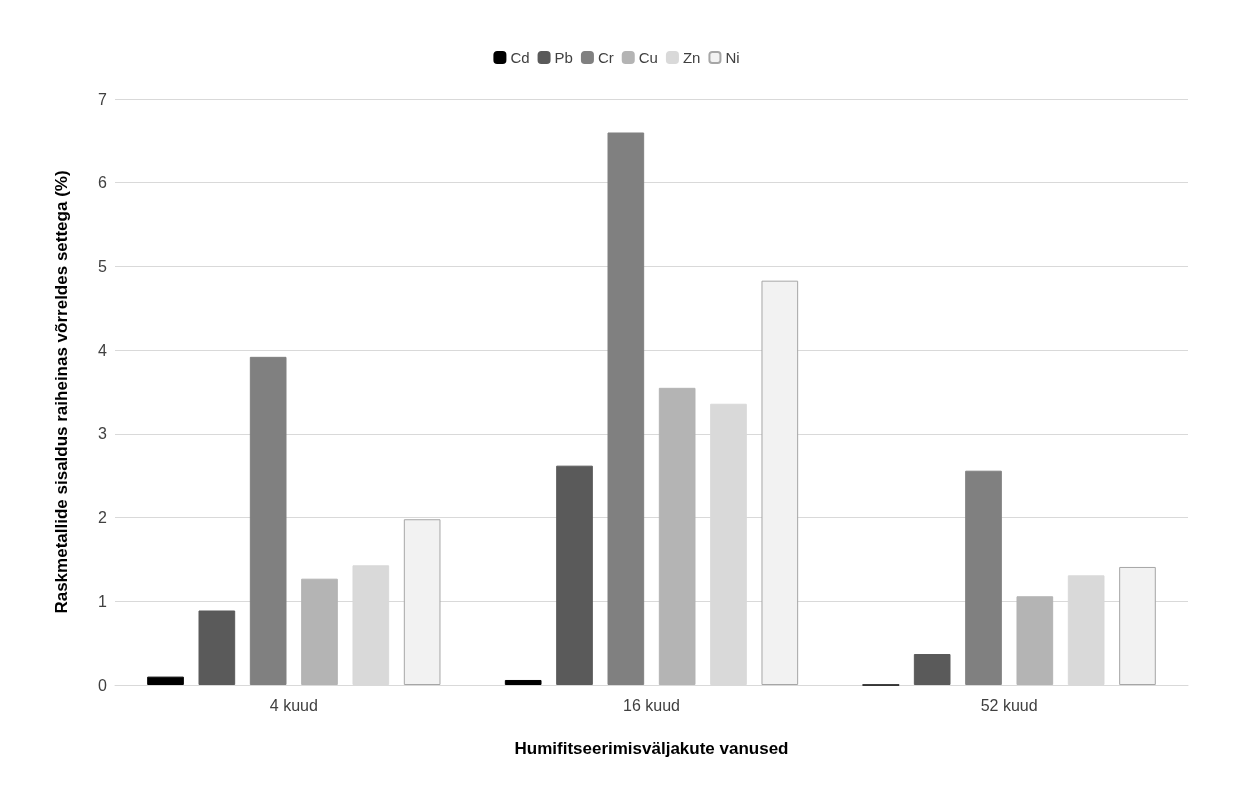 This screenshot has height=803, width=1233. What do you see at coordinates (605, 57) in the screenshot?
I see `legend-label: Cr` at bounding box center [605, 57].